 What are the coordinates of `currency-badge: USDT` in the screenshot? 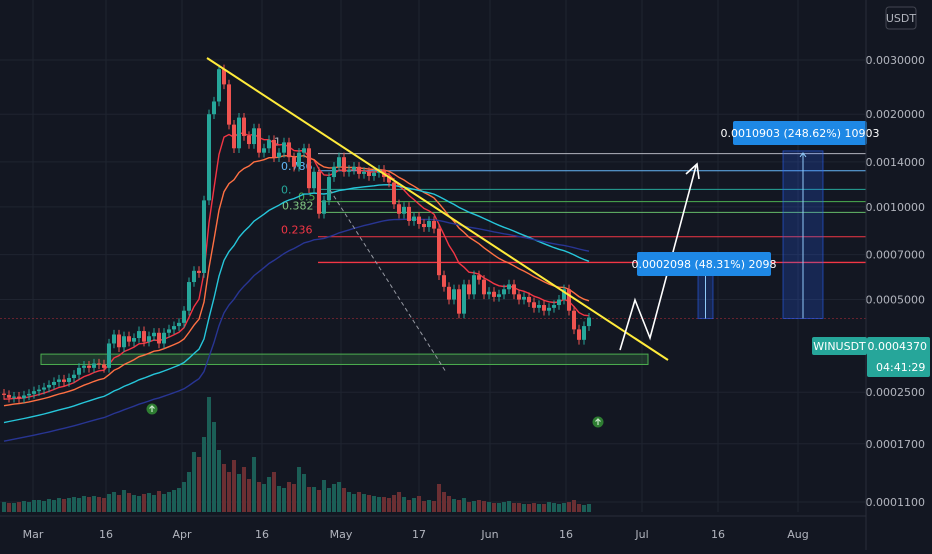 It's located at (901, 18).